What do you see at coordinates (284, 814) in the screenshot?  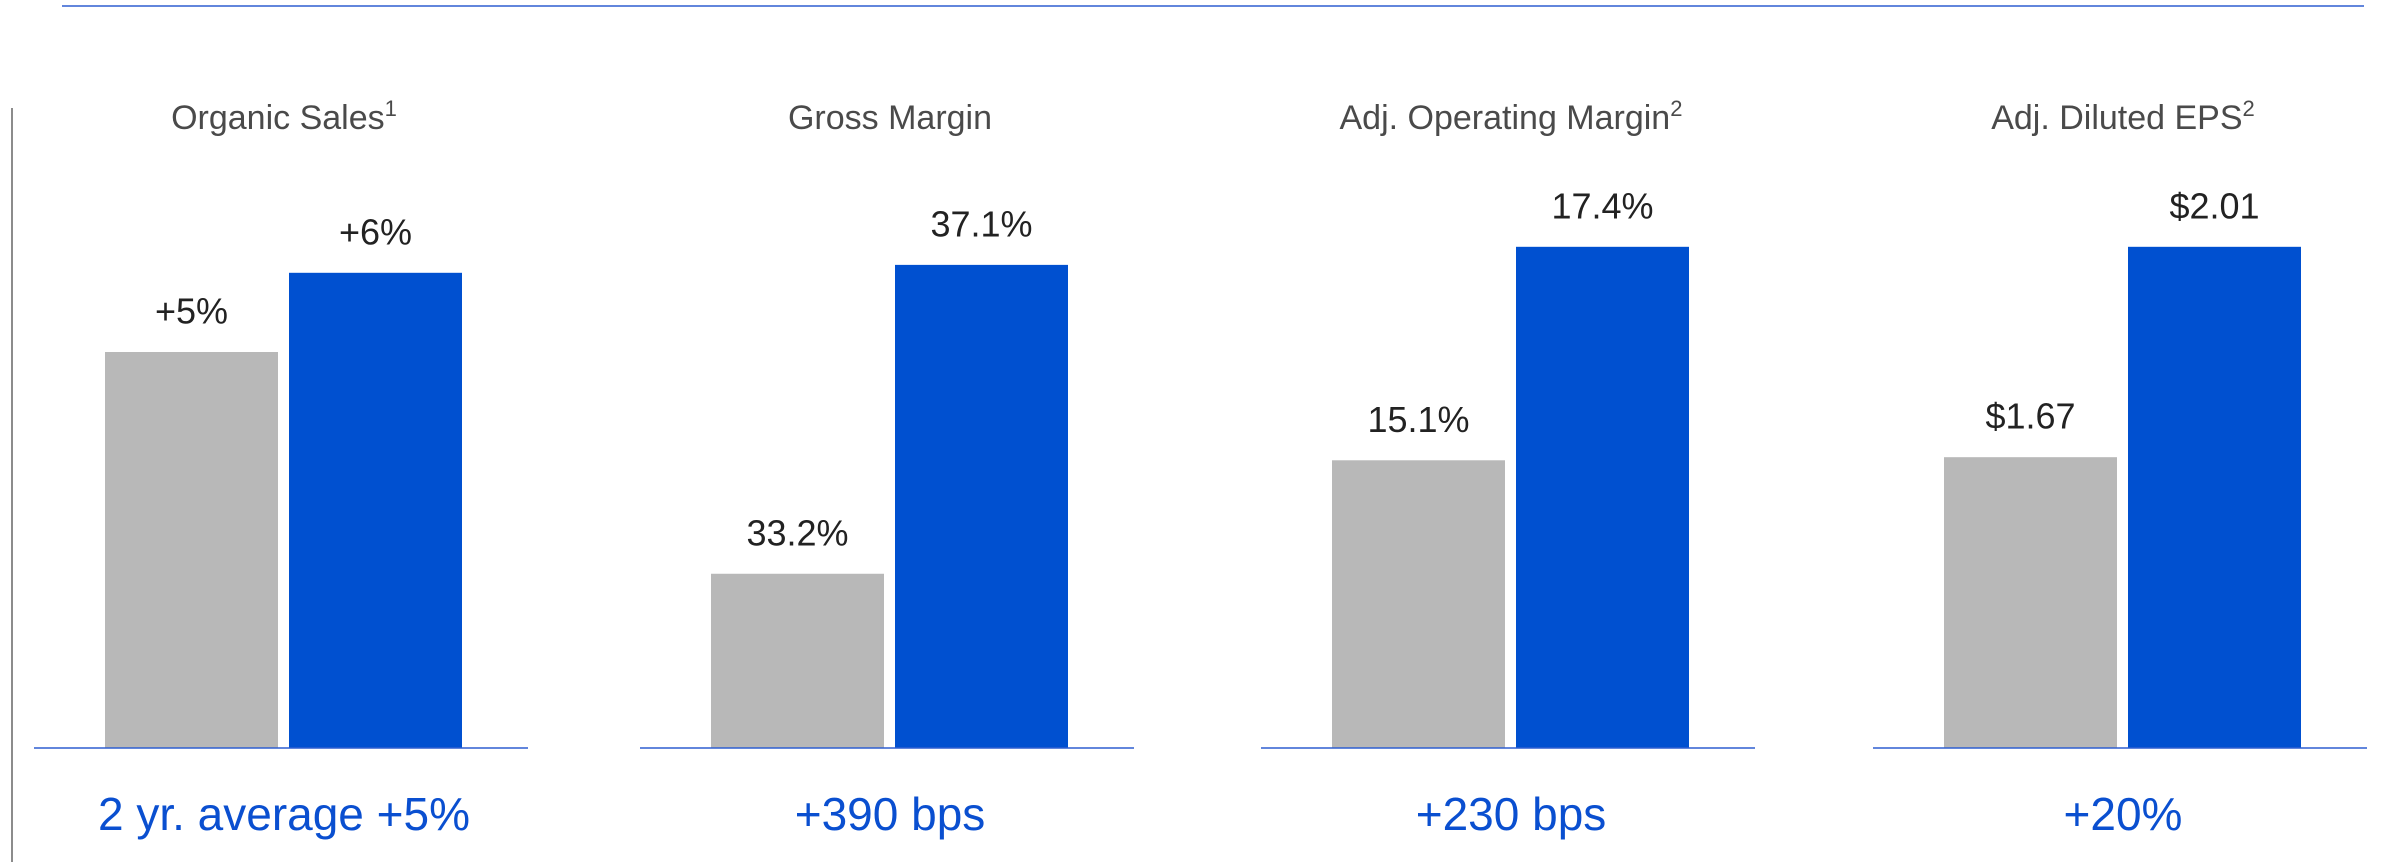 I see `annotation: 2 yr. average +5%` at bounding box center [284, 814].